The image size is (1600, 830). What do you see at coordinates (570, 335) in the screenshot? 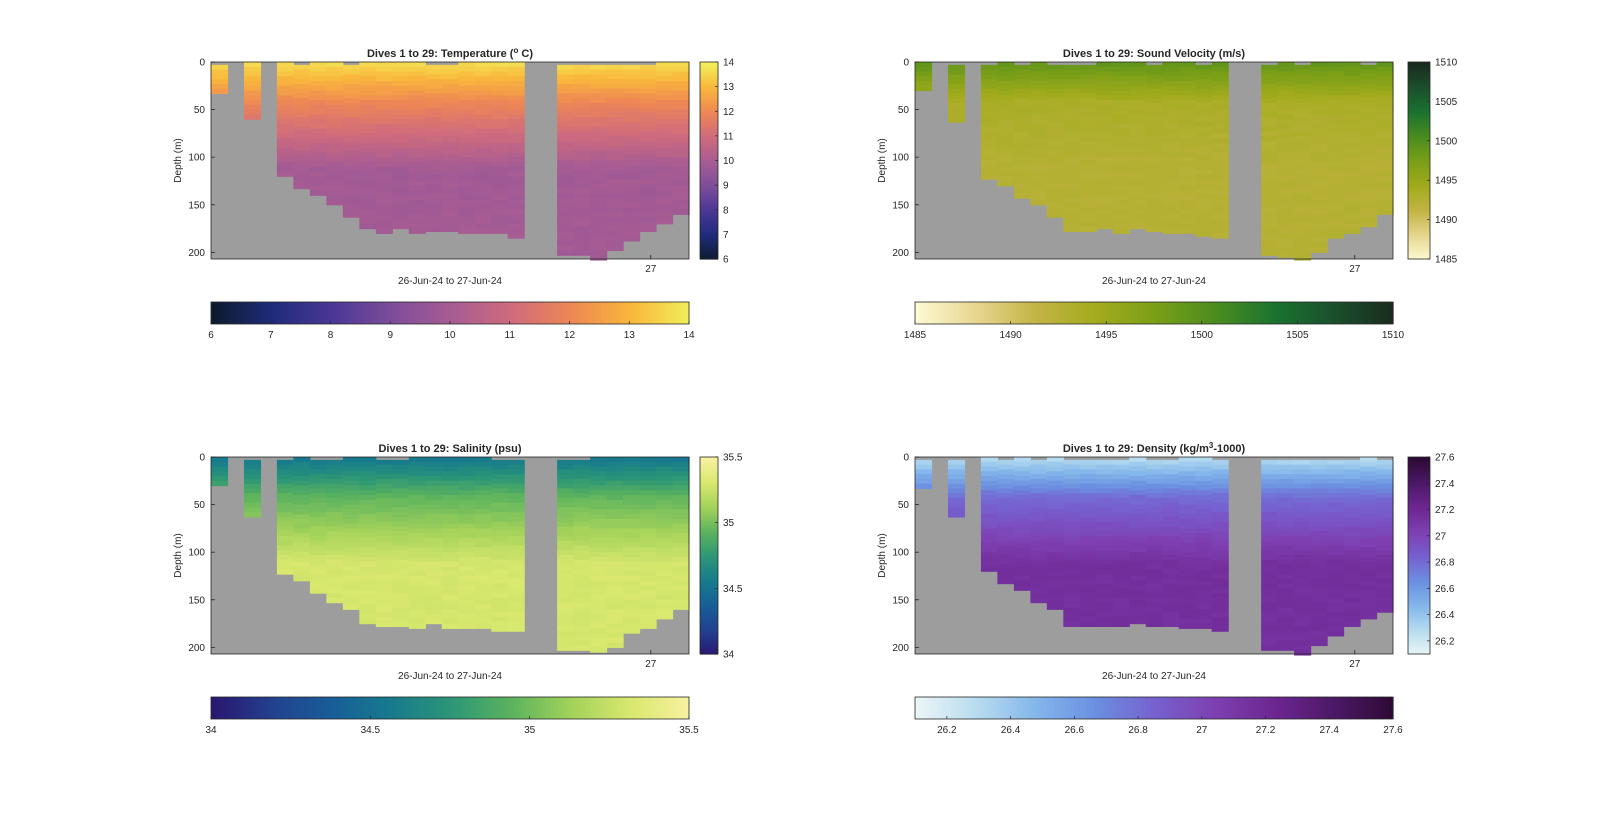
I see `colorbar-tick-label: 12` at bounding box center [570, 335].